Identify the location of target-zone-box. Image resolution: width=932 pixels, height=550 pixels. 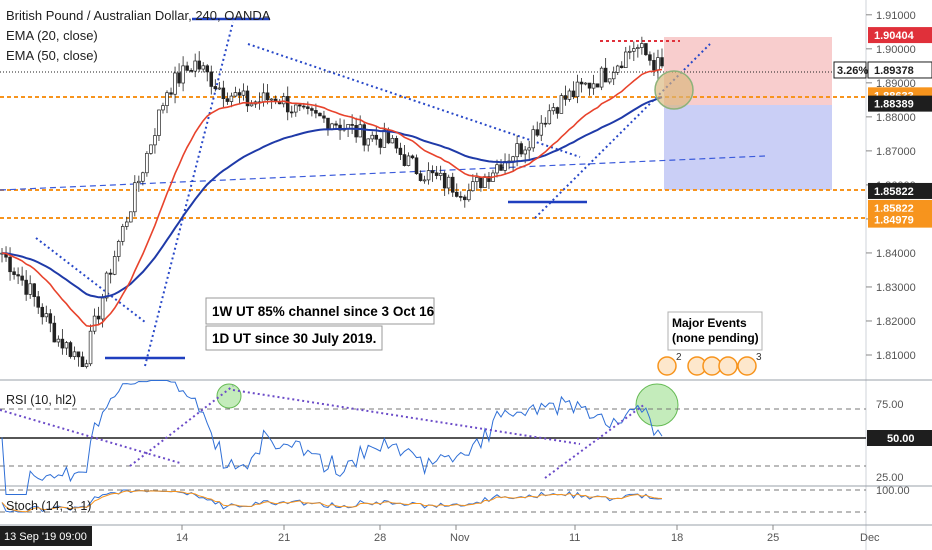
(748, 147).